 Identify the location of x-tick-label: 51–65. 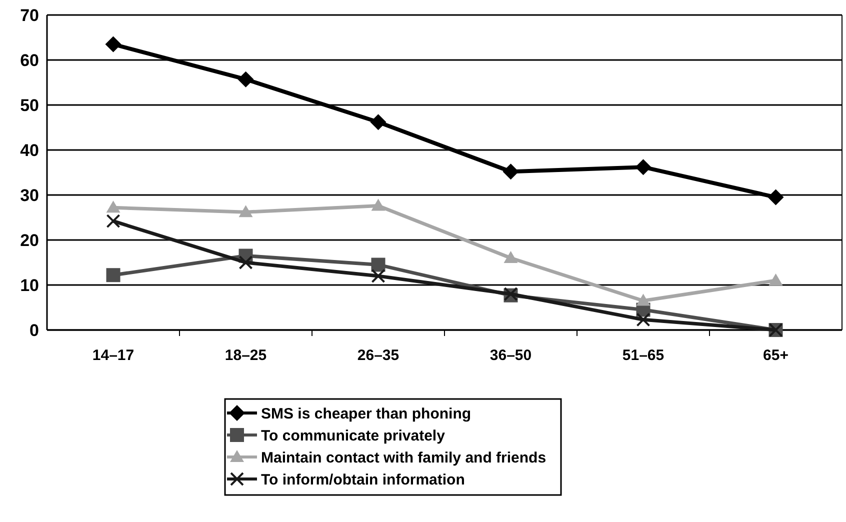
(643, 355).